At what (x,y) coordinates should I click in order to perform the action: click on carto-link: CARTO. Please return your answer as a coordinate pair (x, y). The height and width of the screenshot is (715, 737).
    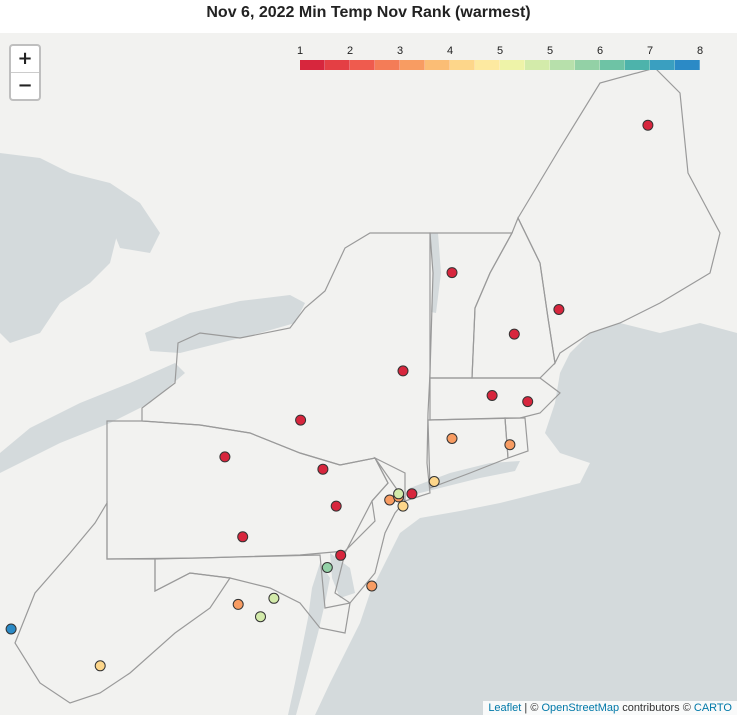
    Looking at the image, I should click on (713, 708).